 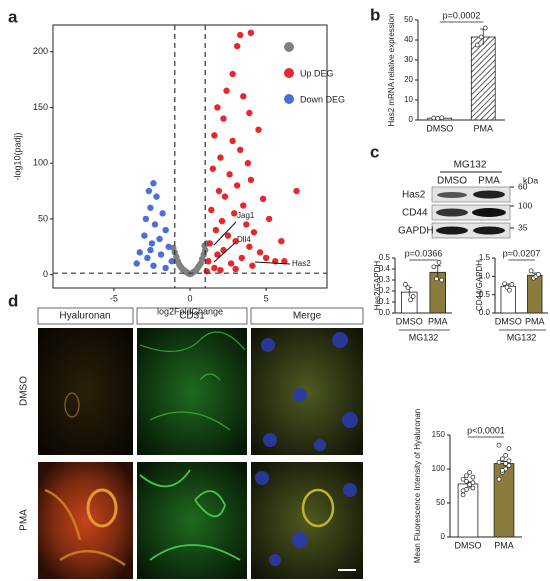 What do you see at coordinates (408, 79) in the screenshot?
I see `y-tick-label: 20` at bounding box center [408, 79].